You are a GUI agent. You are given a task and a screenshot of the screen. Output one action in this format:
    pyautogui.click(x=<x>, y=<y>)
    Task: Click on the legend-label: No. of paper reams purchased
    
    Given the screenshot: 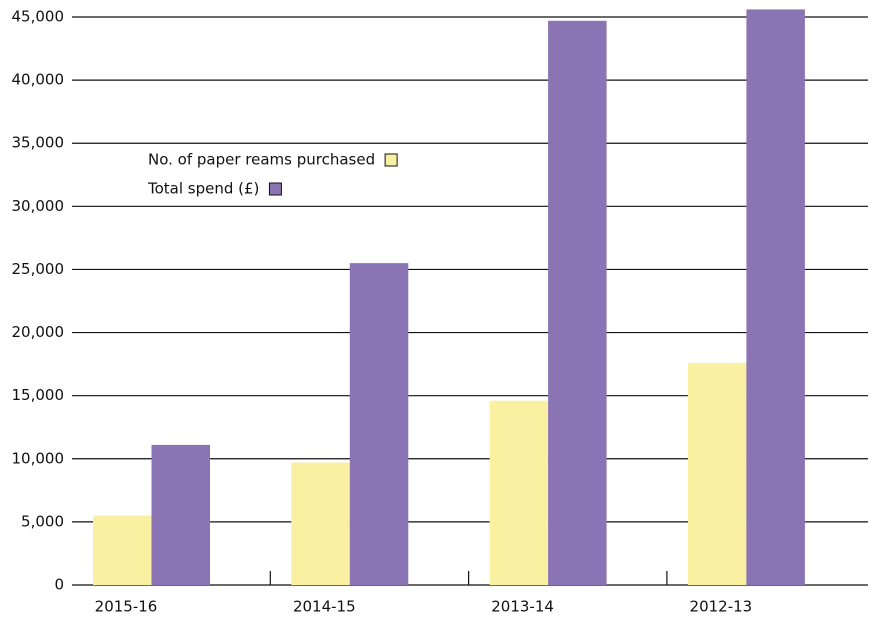 What is the action you would take?
    pyautogui.click(x=261, y=160)
    